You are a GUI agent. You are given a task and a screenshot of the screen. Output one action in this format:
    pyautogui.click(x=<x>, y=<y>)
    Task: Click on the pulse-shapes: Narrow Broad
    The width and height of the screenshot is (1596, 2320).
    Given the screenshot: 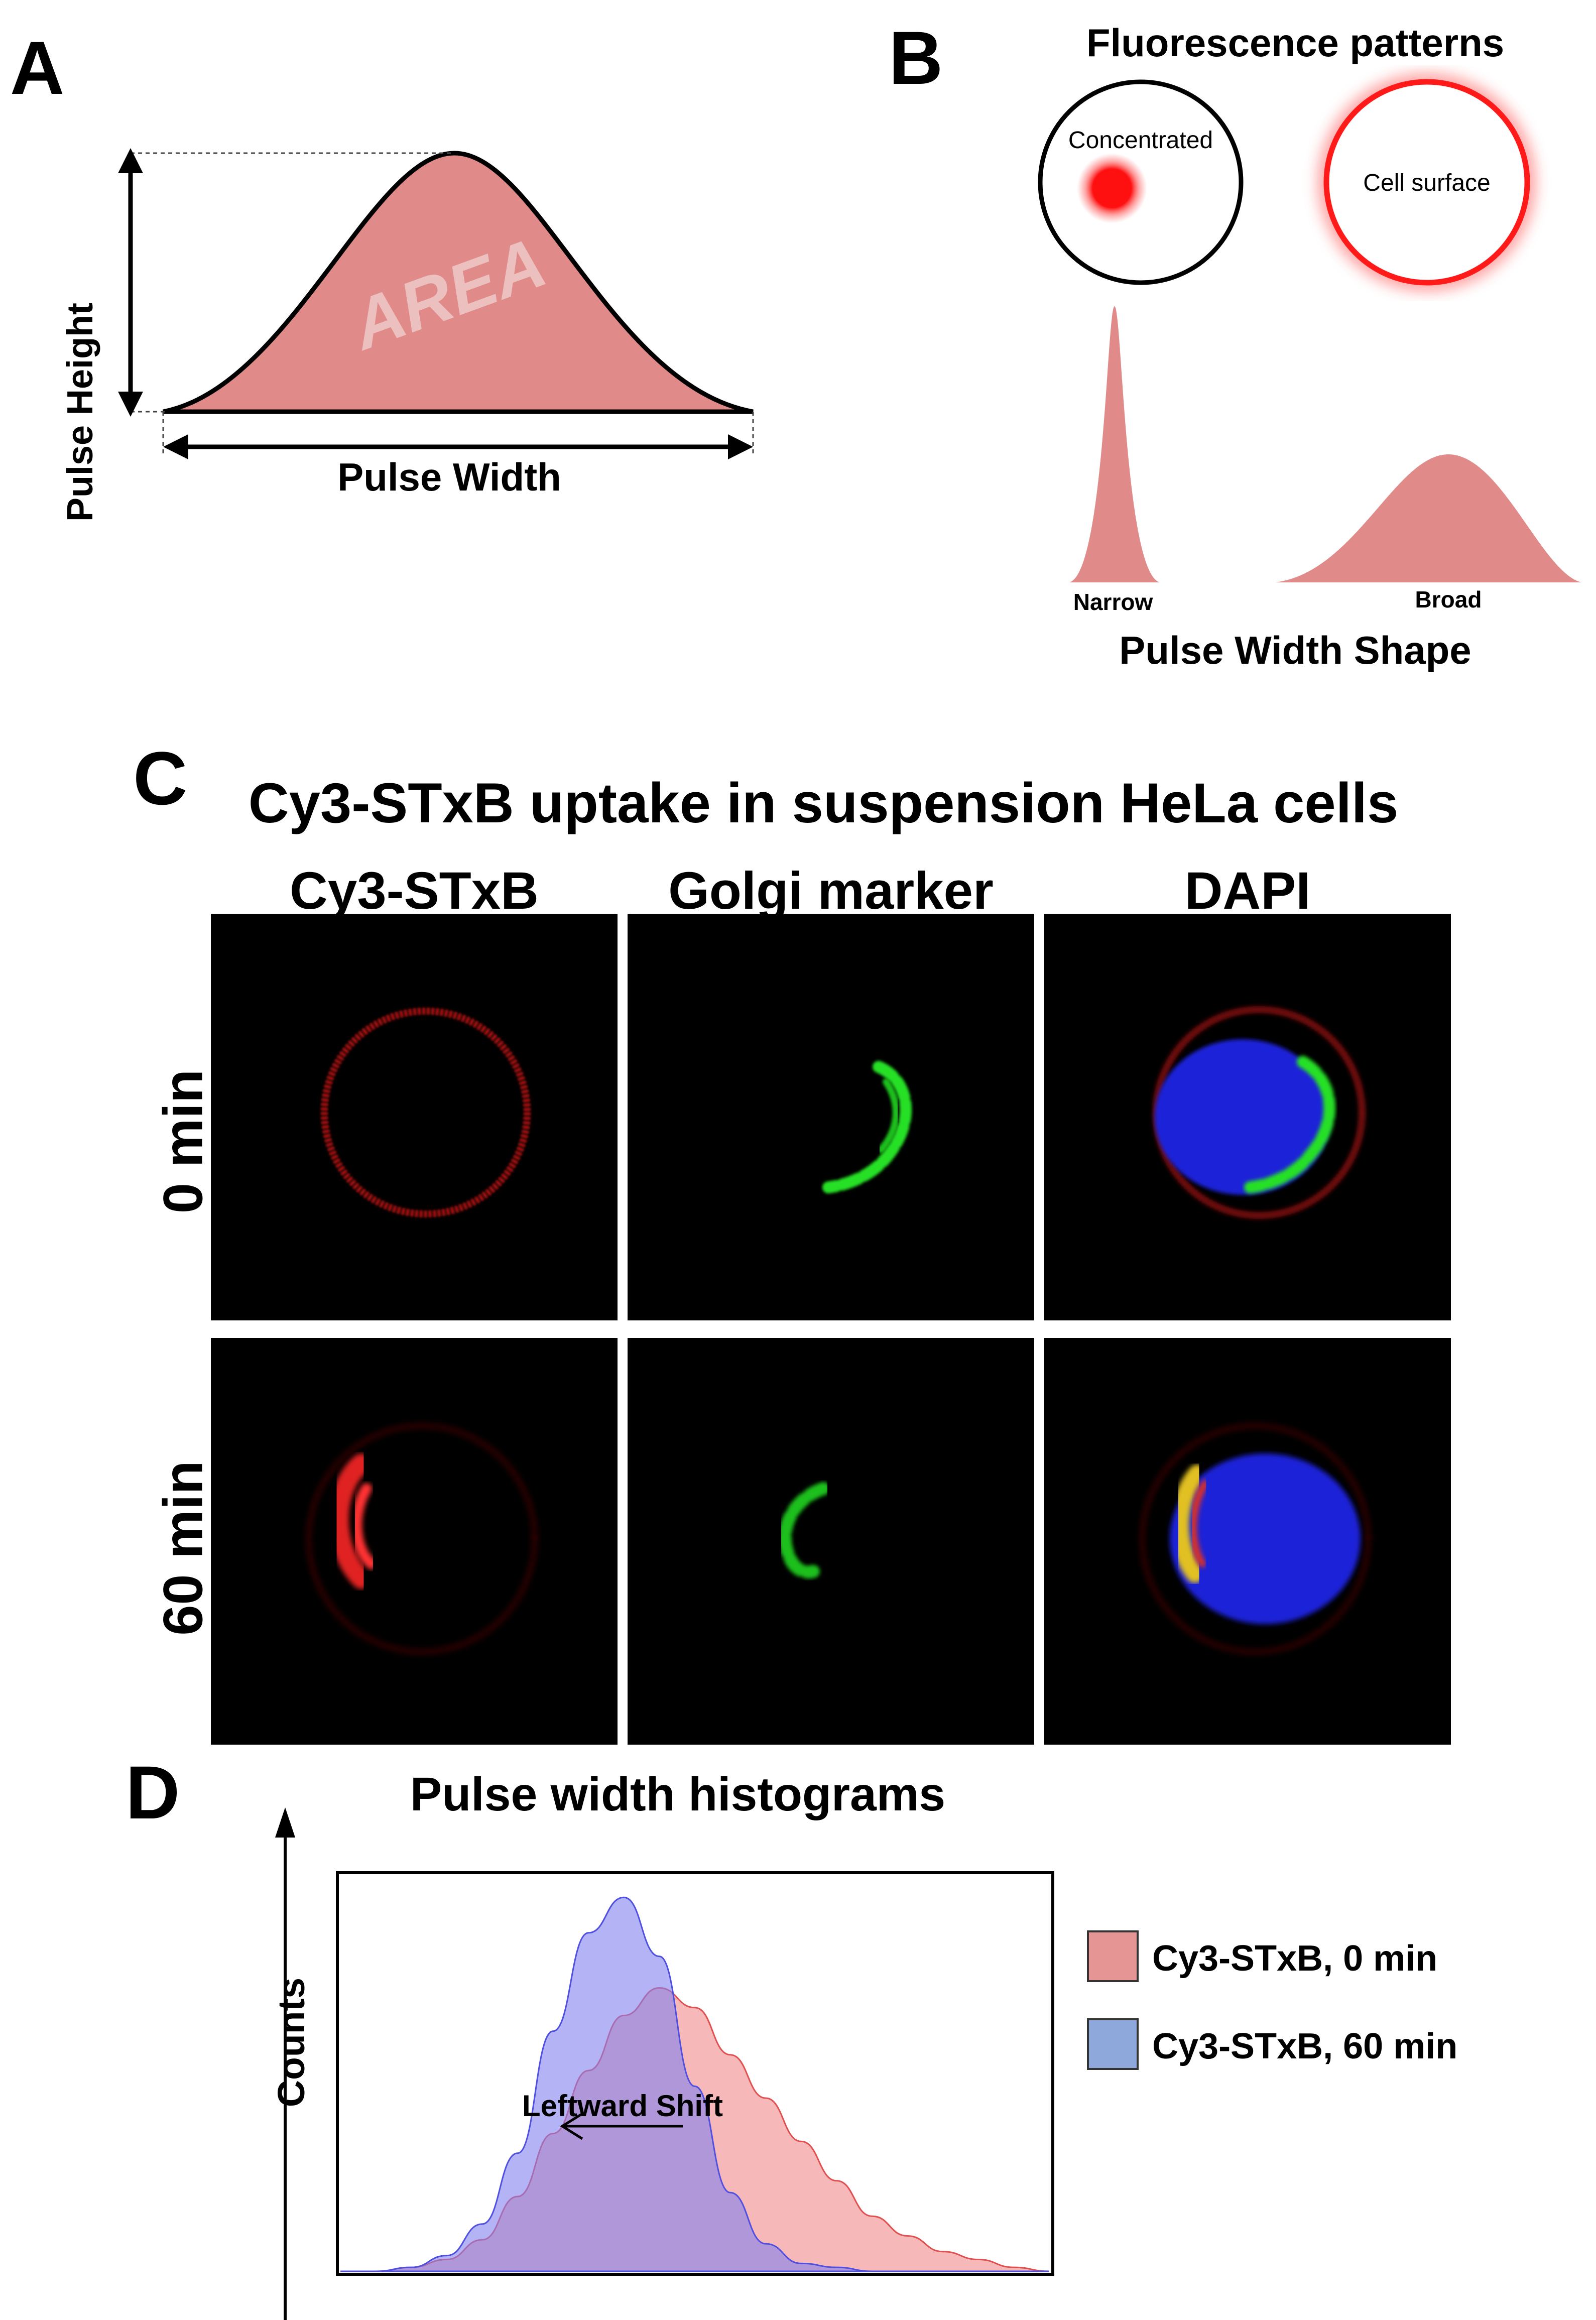 What is the action you would take?
    pyautogui.click(x=1325, y=460)
    